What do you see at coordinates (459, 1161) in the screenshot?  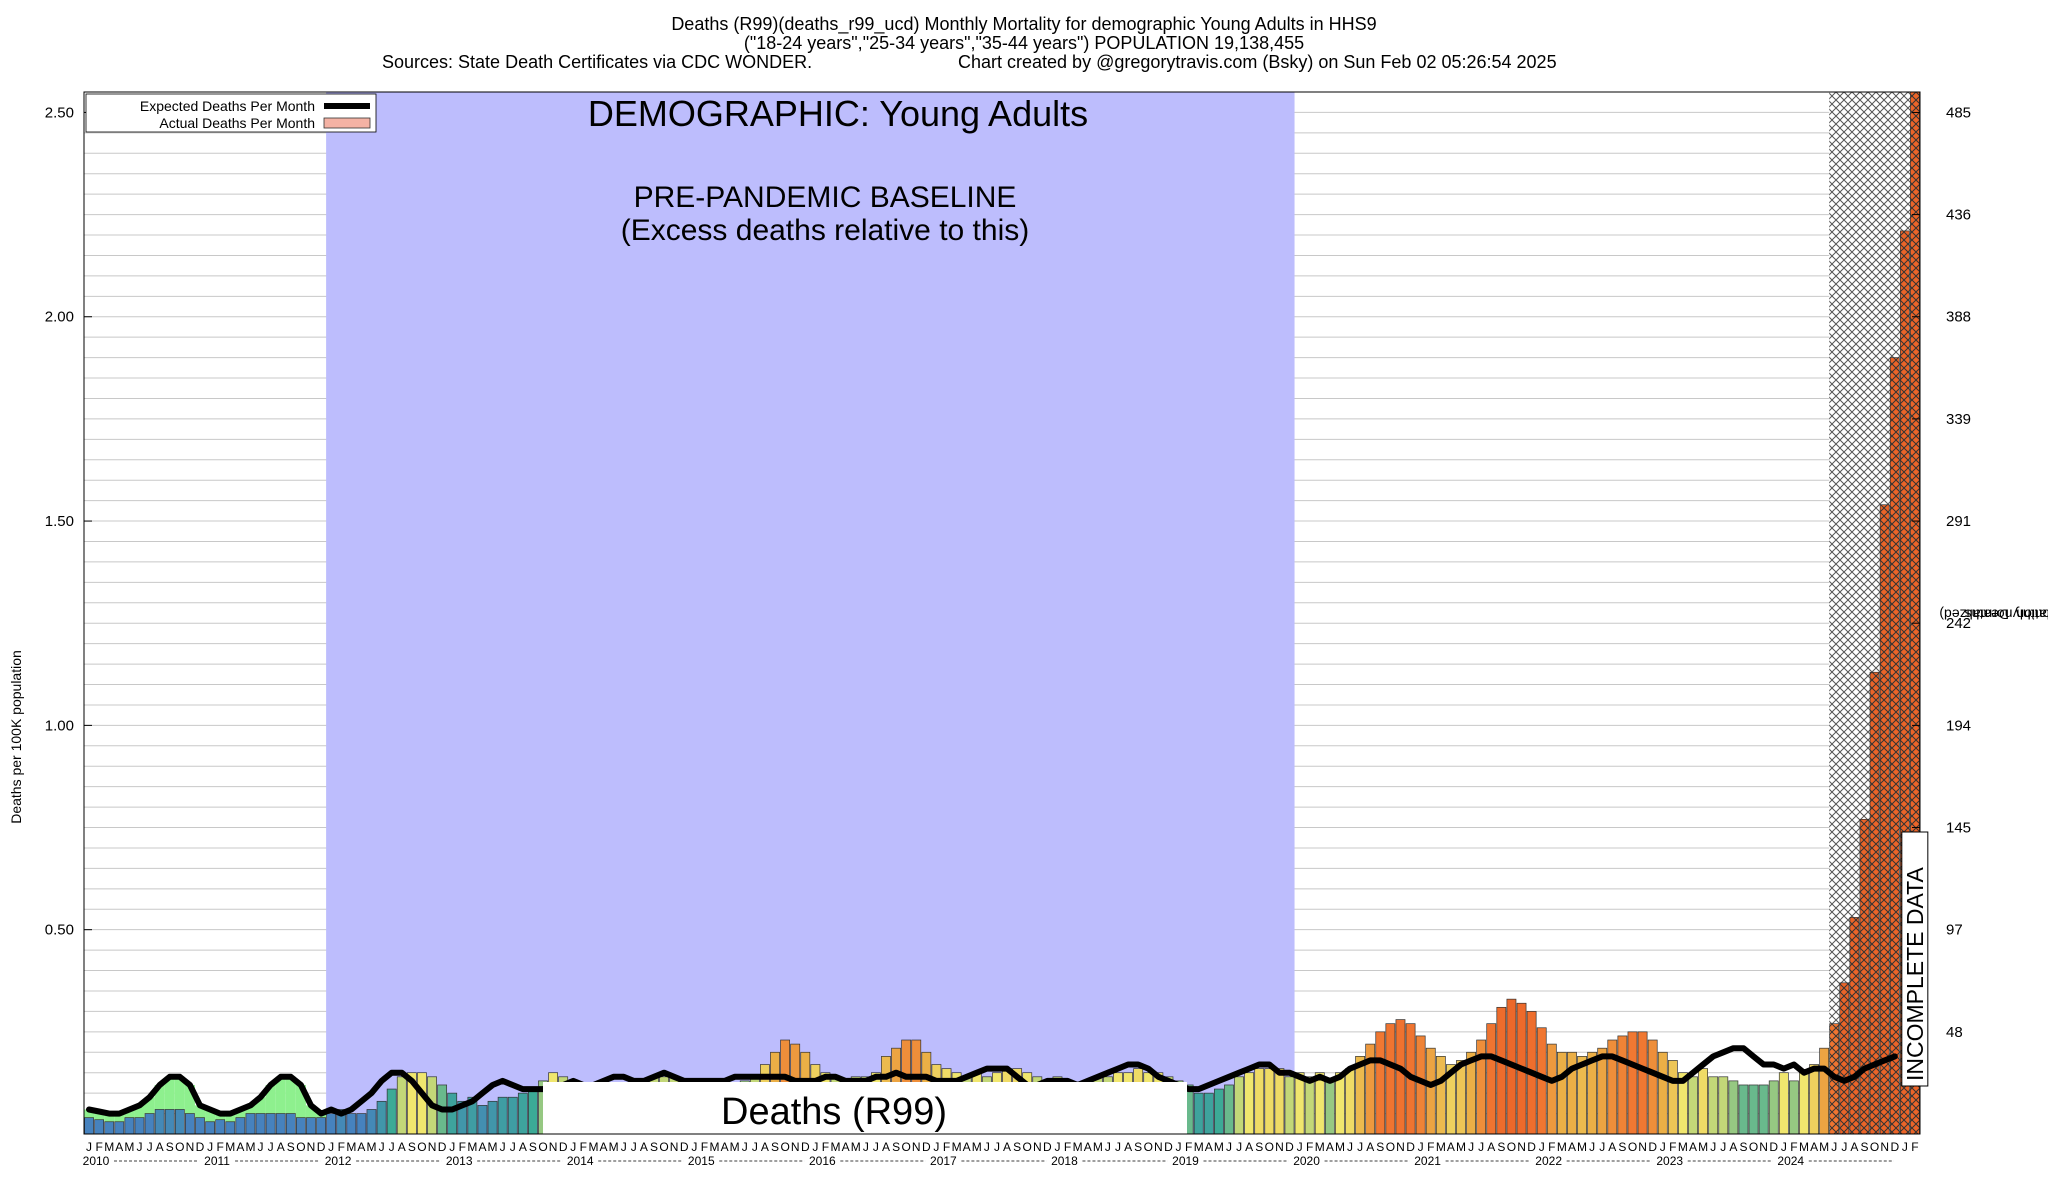 I see `x-year-label: 2013` at bounding box center [459, 1161].